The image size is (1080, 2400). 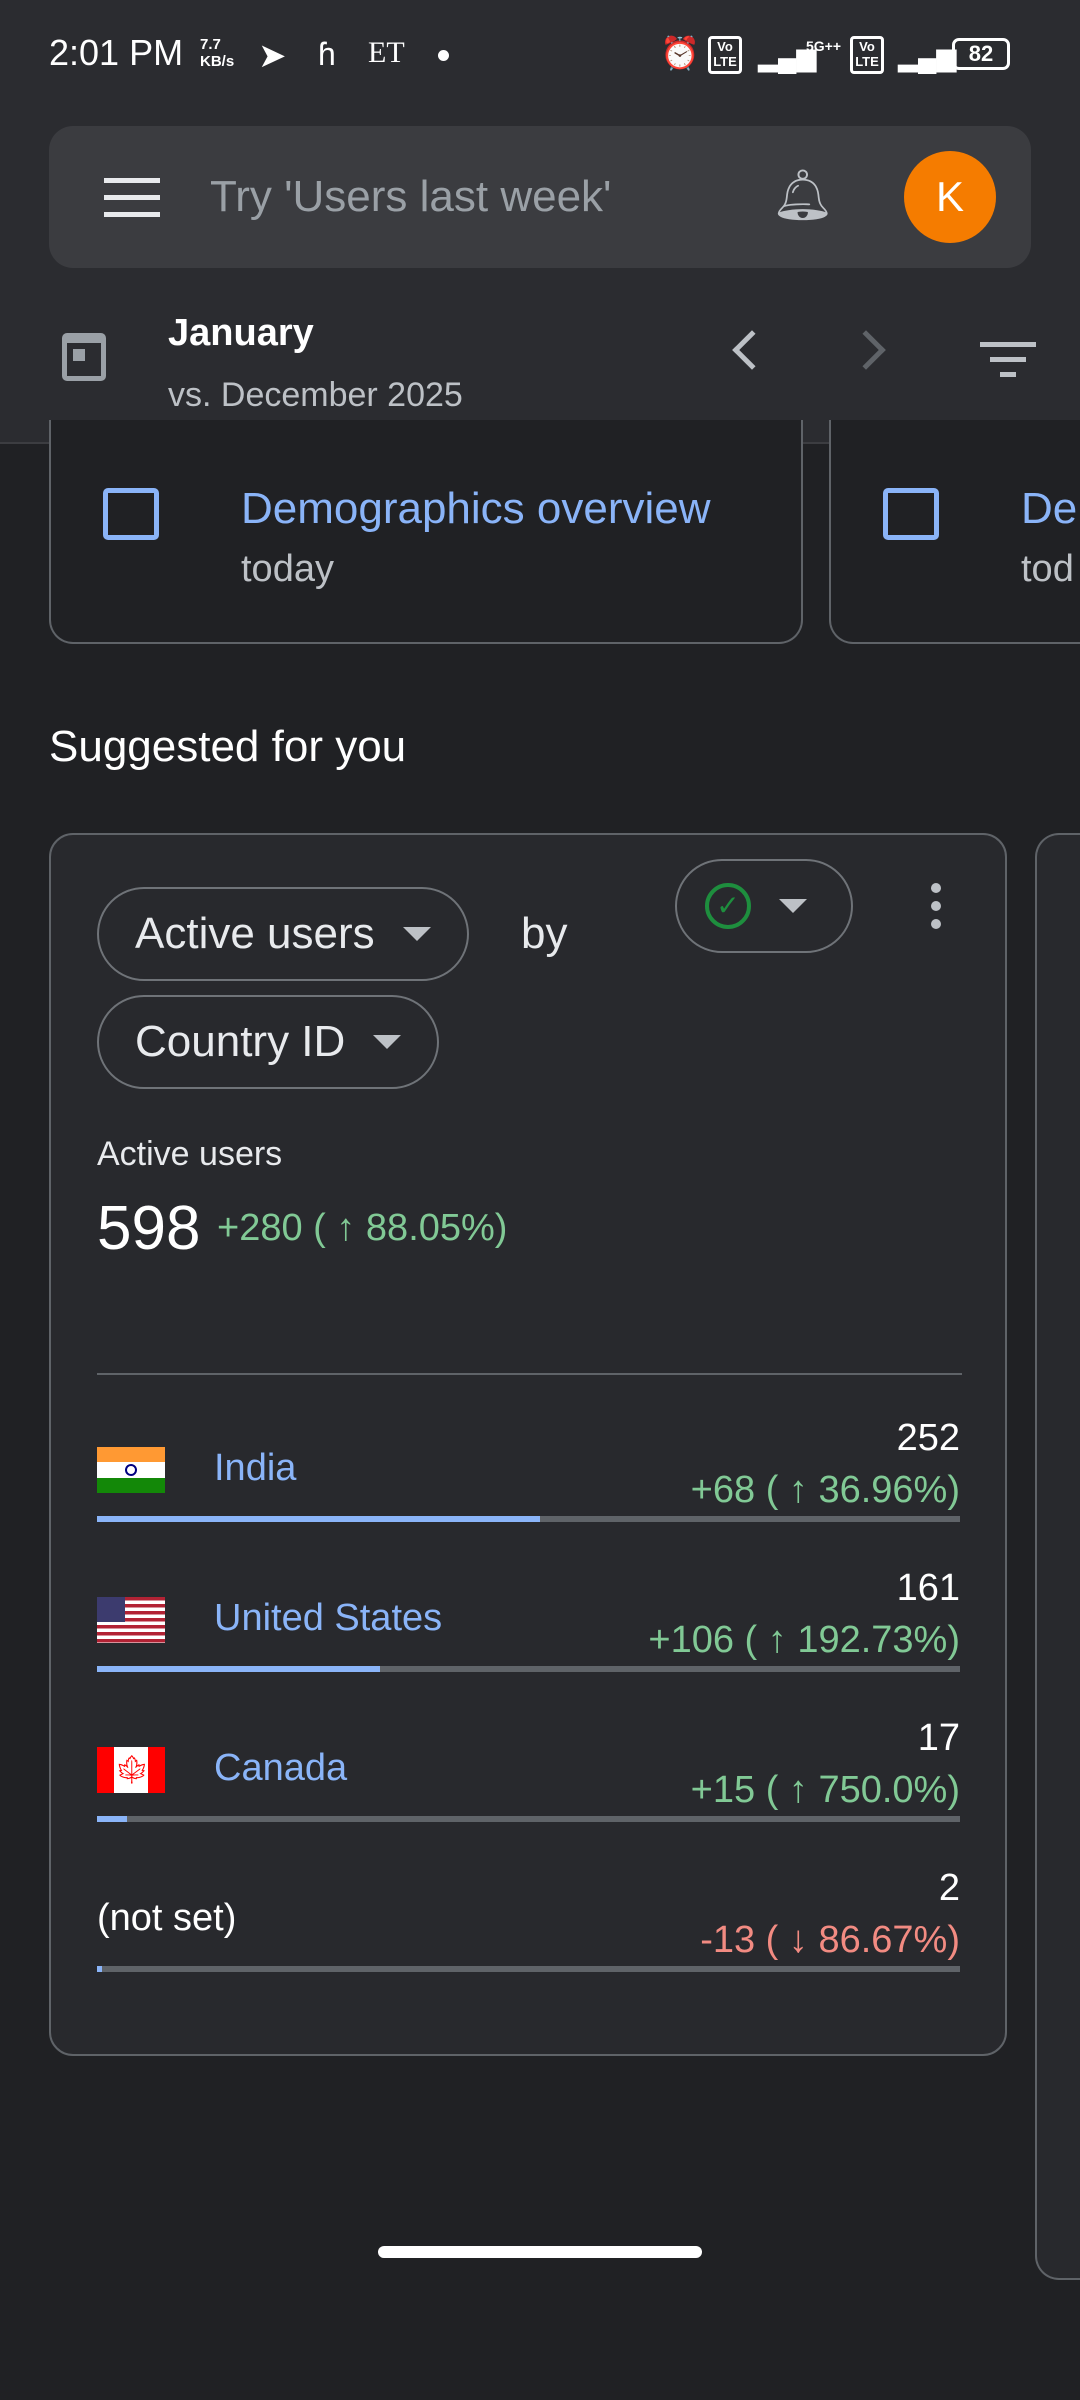 What do you see at coordinates (315, 395) in the screenshot?
I see `date-comparison: vs. December 2025` at bounding box center [315, 395].